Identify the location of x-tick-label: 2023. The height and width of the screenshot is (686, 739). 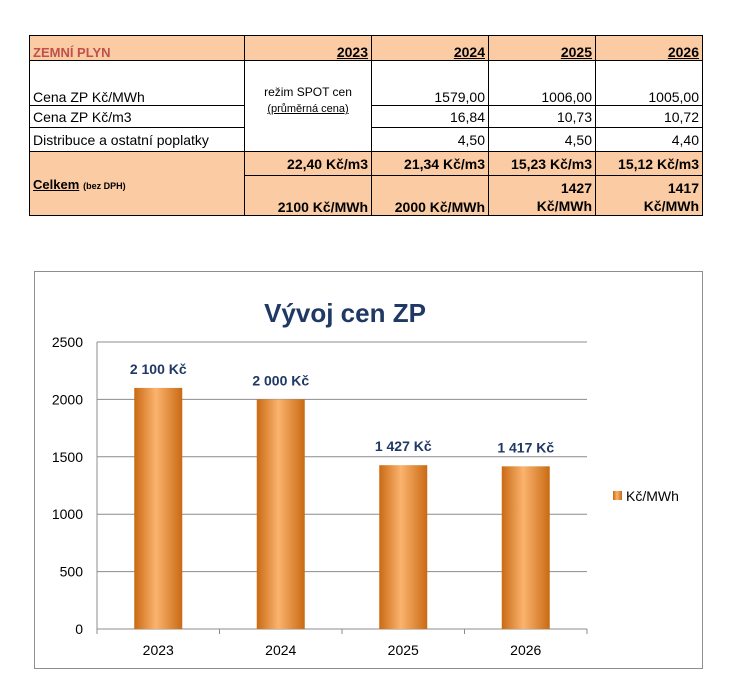
(158, 650).